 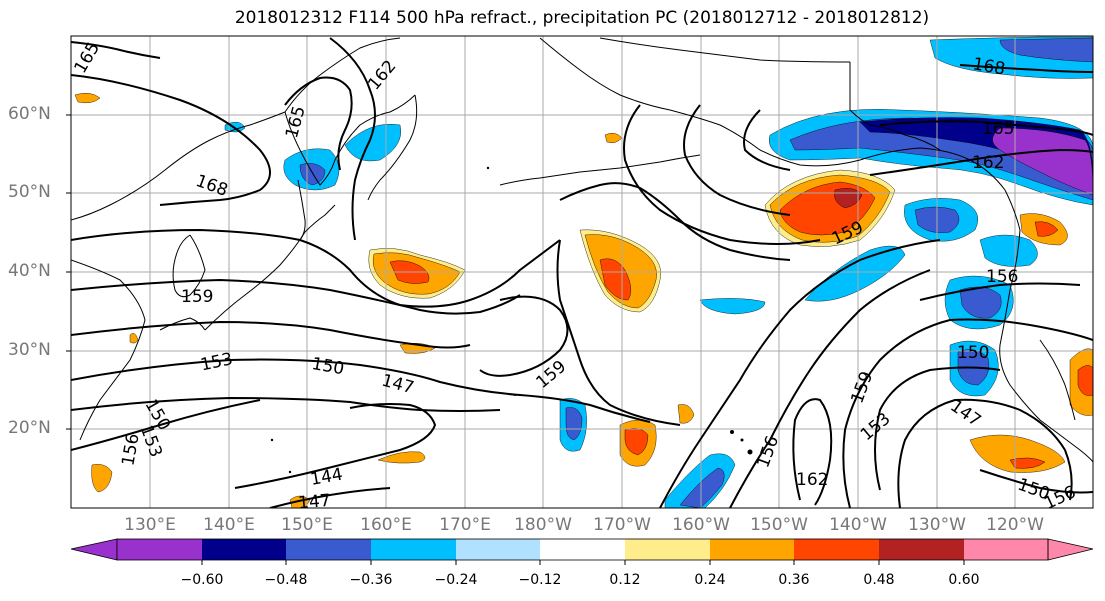 What do you see at coordinates (895, 106) in the screenshot?
I see `coast-gulf-alaska` at bounding box center [895, 106].